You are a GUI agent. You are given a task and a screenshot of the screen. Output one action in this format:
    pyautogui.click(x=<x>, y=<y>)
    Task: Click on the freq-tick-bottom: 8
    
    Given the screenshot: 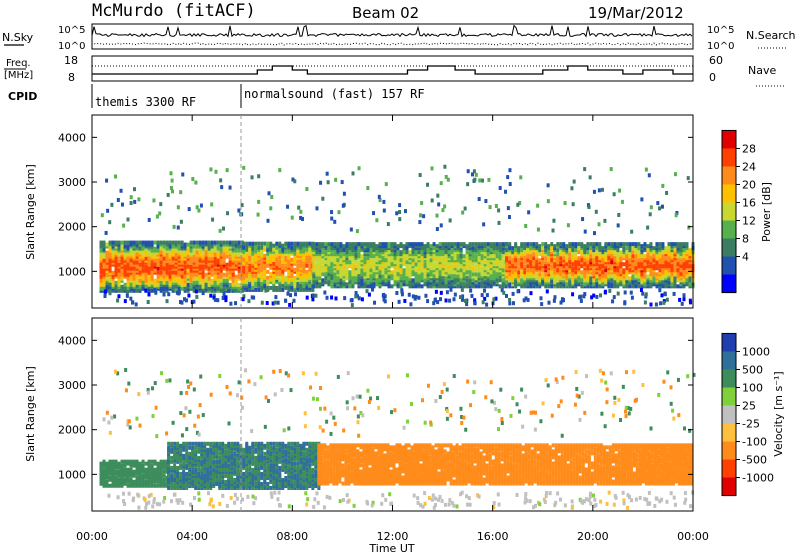 What is the action you would take?
    pyautogui.click(x=71, y=77)
    